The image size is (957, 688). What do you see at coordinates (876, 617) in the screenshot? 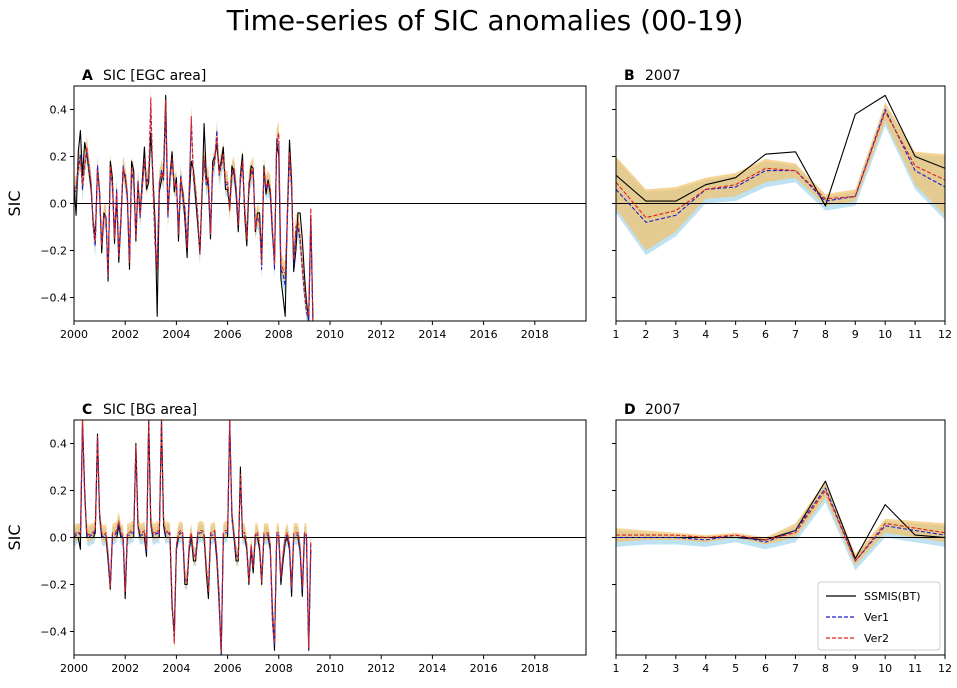
I see `legend-label-ver1: Ver1` at bounding box center [876, 617].